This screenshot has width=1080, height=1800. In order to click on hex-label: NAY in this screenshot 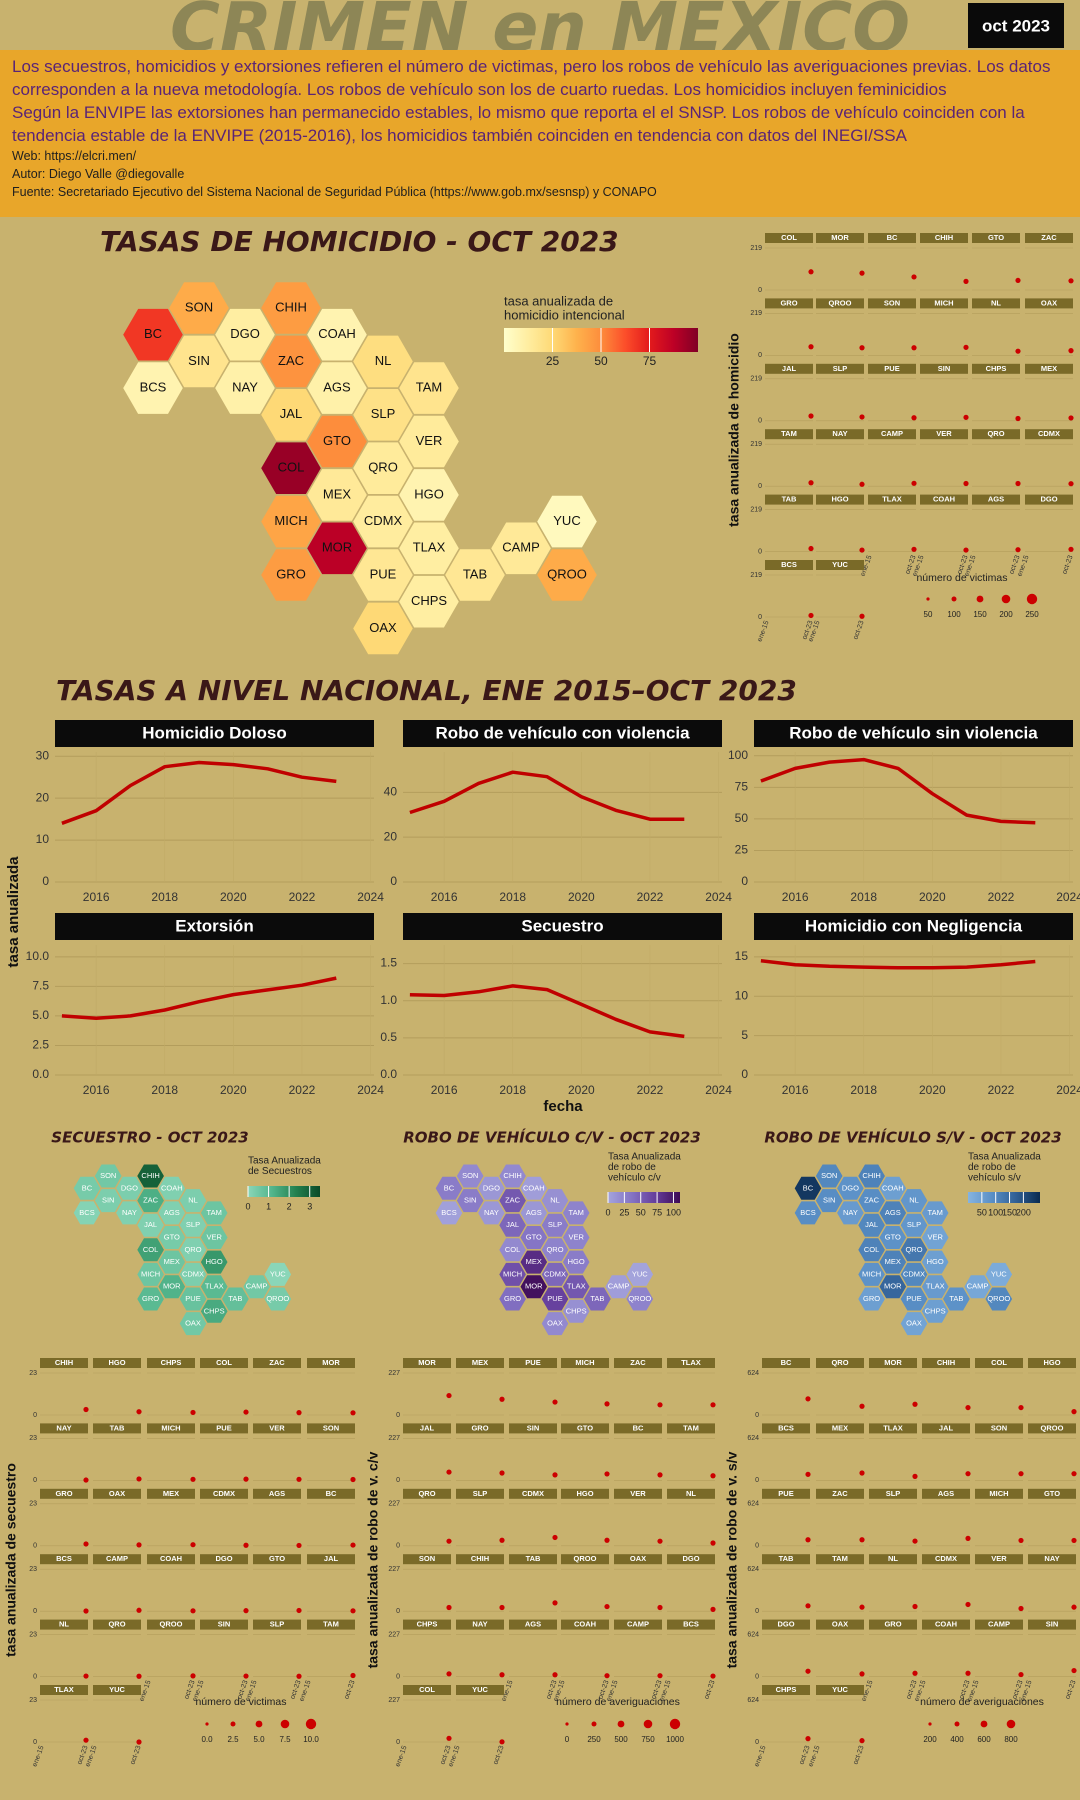, I will do `click(491, 1212)`.